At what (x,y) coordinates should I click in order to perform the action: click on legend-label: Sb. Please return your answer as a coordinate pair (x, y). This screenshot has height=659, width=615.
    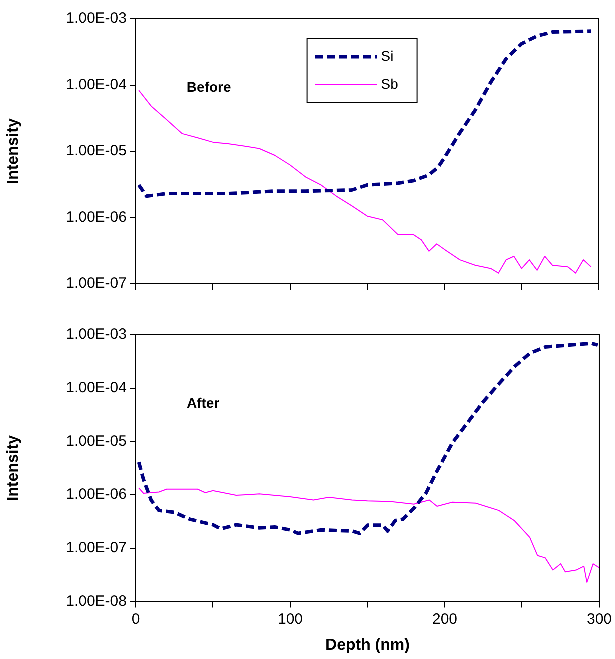
    Looking at the image, I should click on (390, 84).